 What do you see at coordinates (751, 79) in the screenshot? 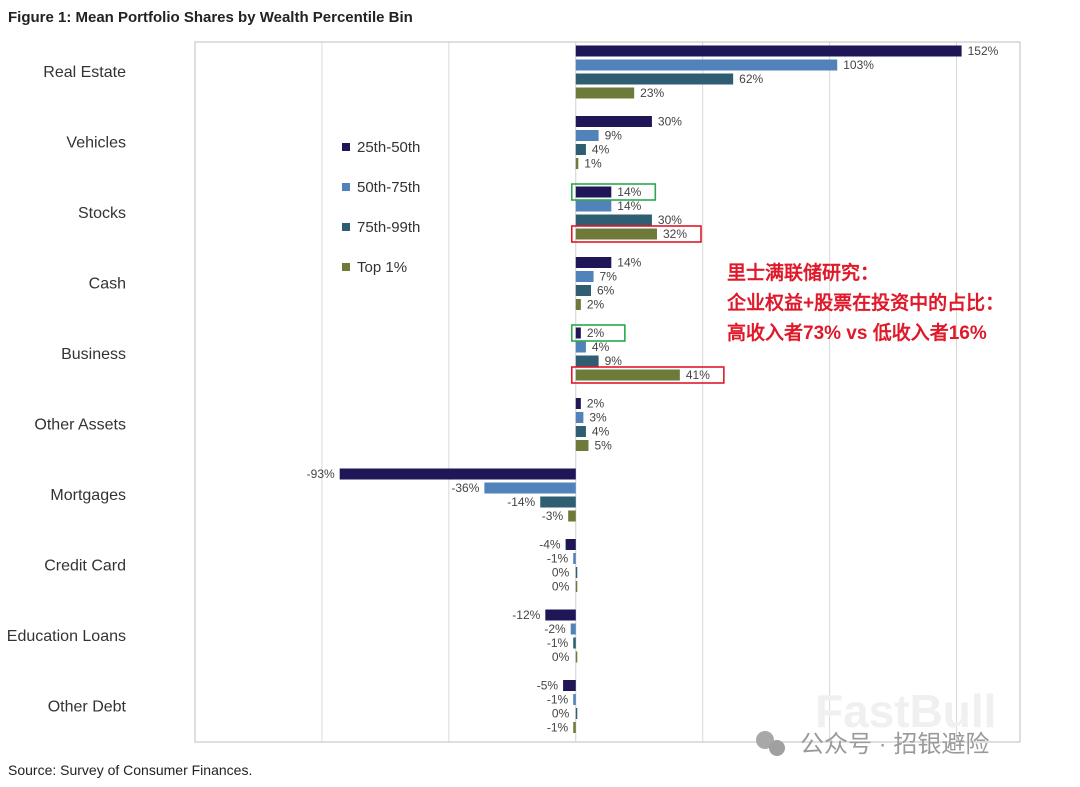
I see `value-label: 62%` at bounding box center [751, 79].